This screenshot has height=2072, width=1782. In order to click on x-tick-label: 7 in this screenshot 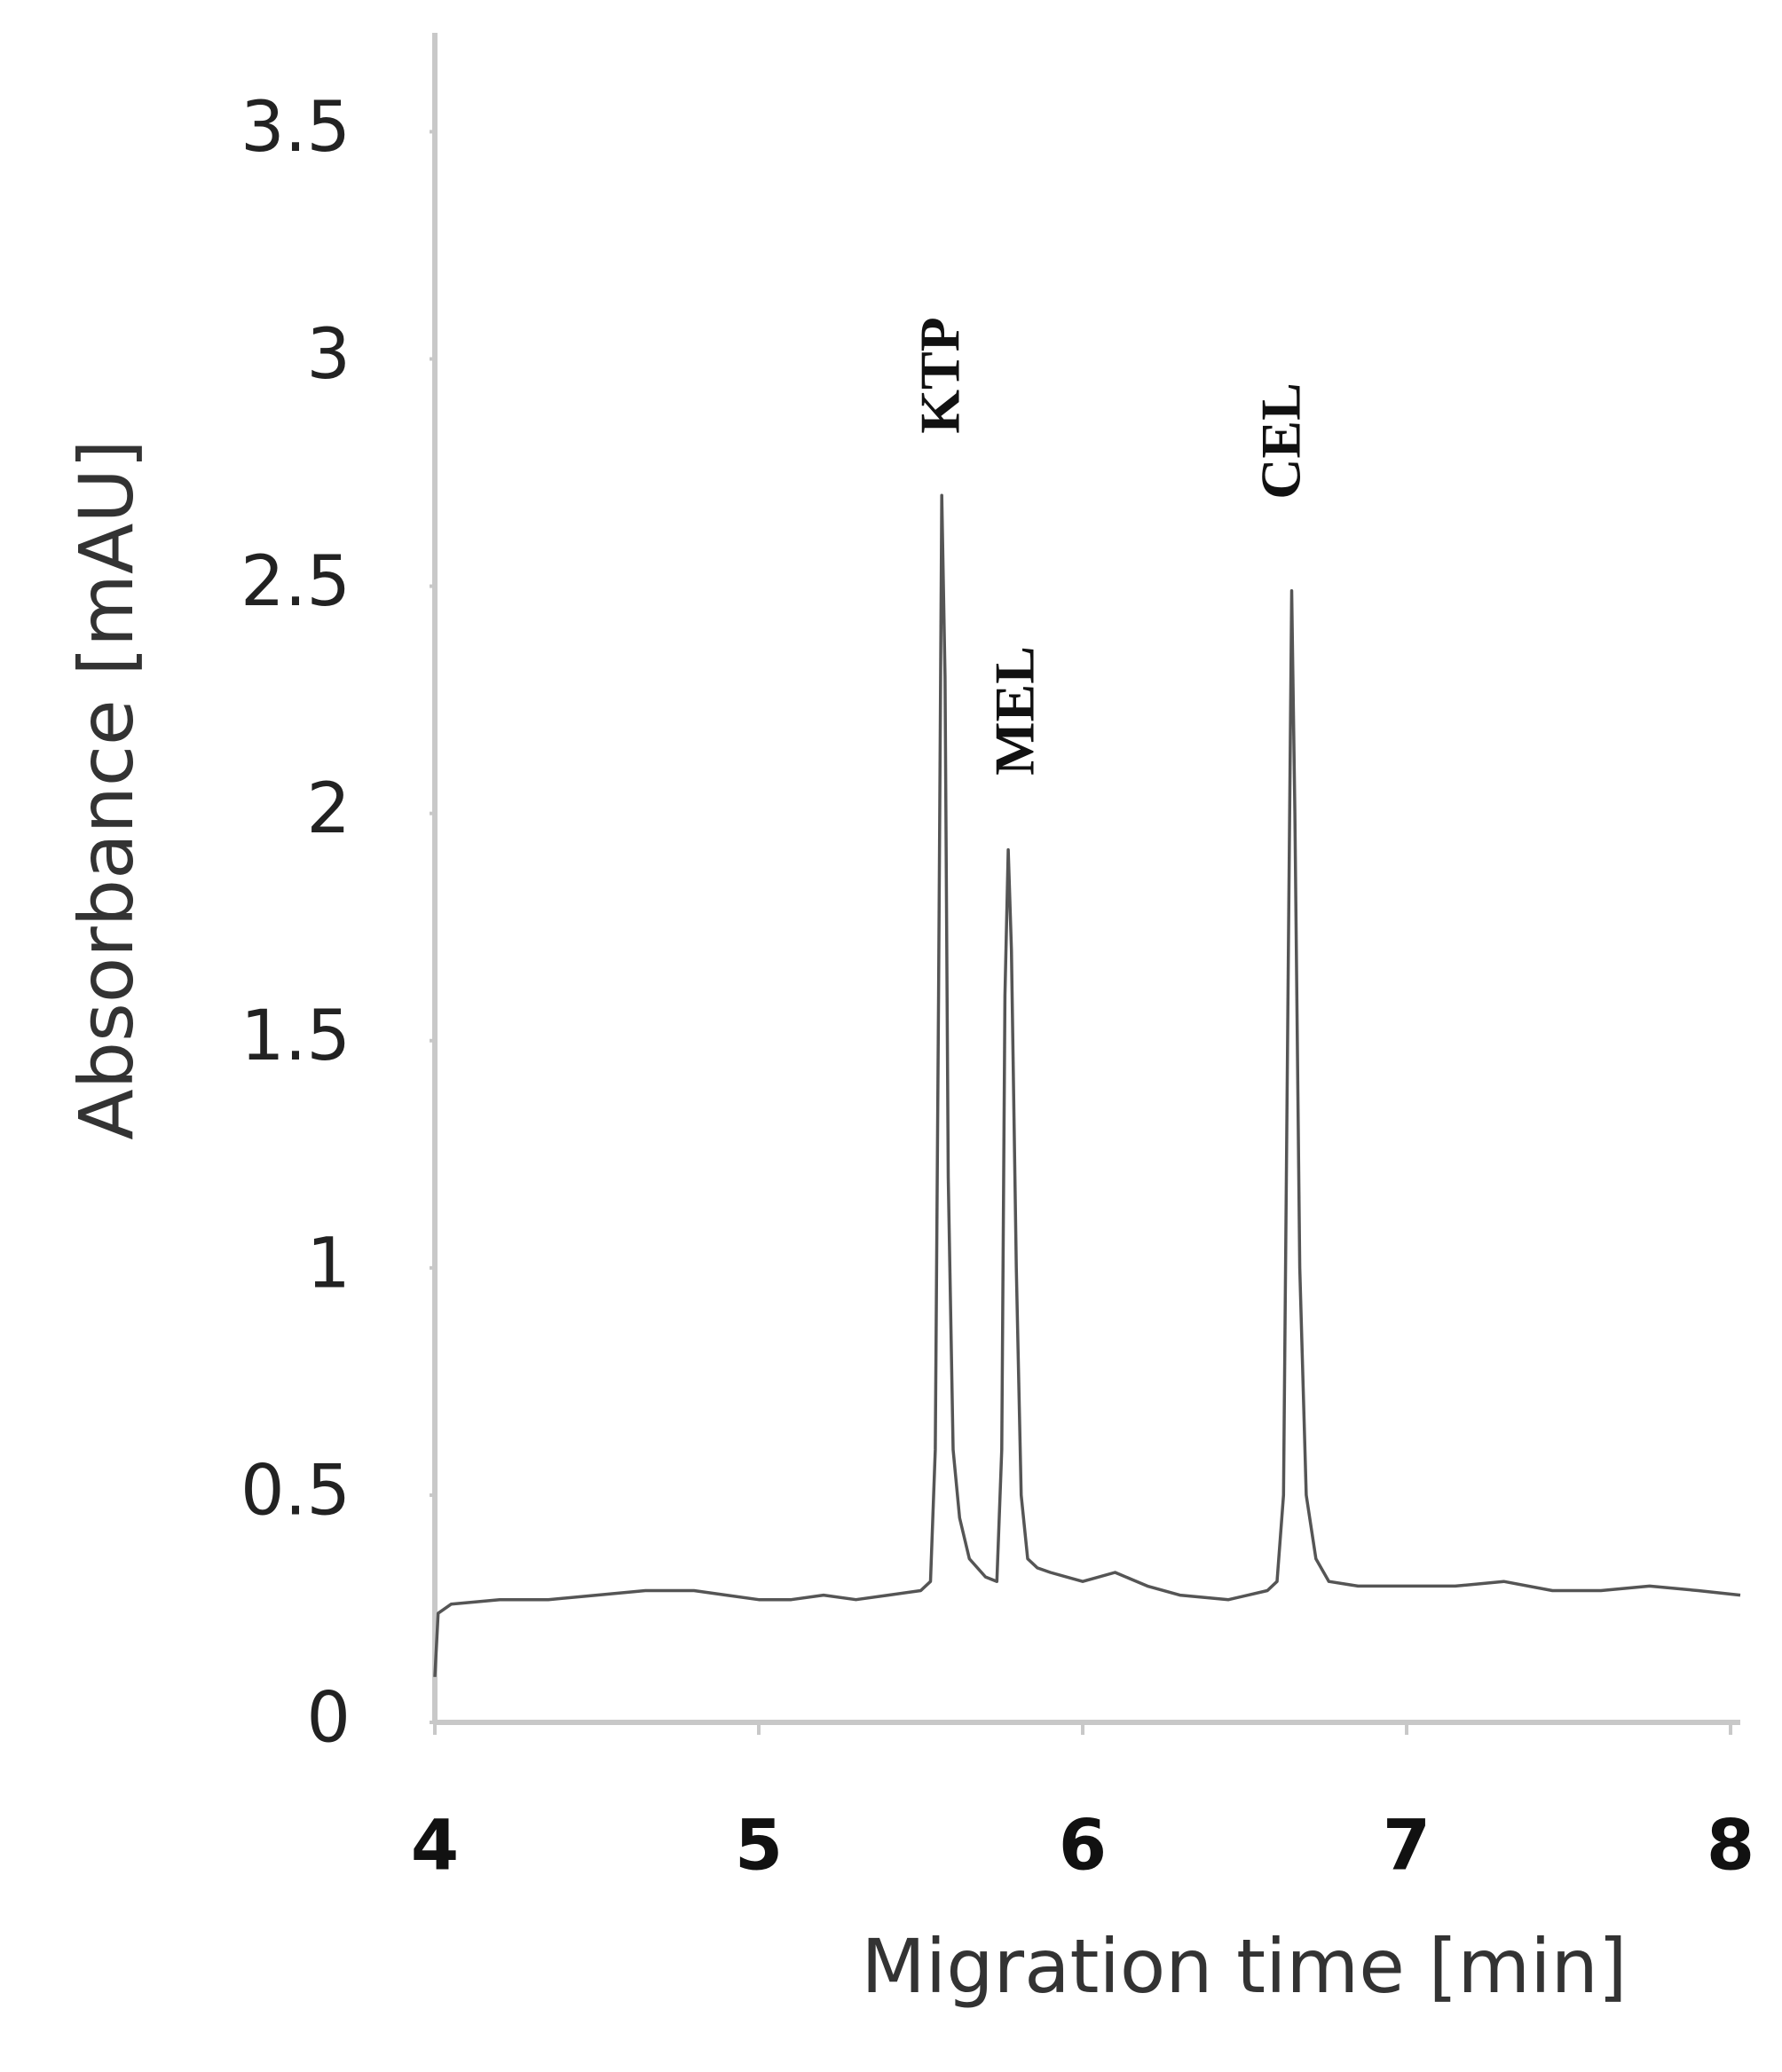, I will do `click(1407, 1846)`.